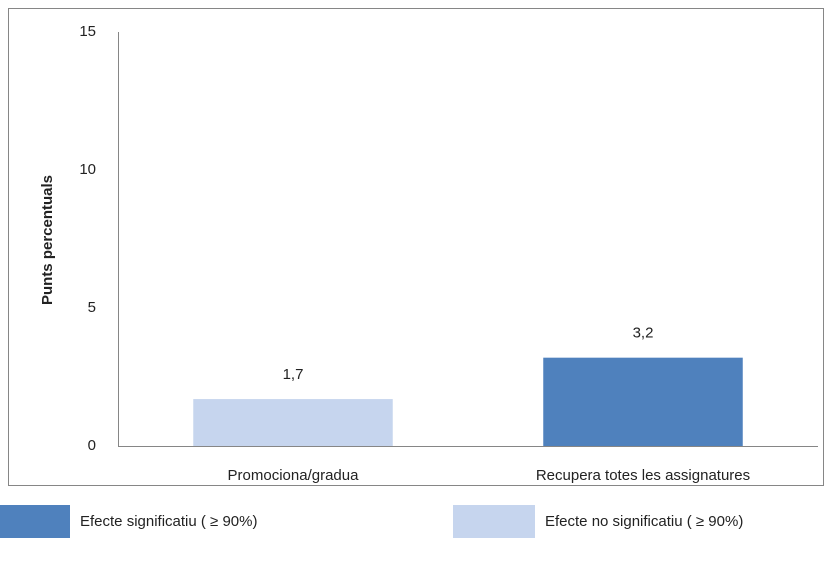  I want to click on y-tick-label: 15, so click(87, 31).